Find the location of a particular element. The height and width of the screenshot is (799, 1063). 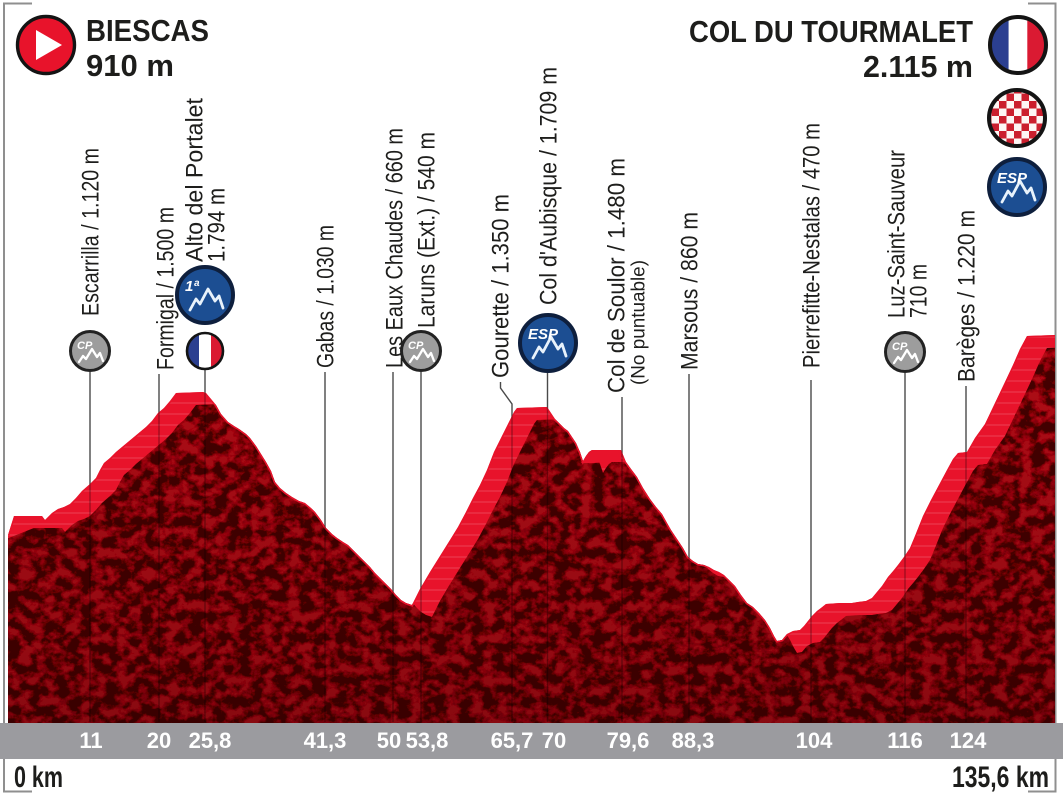

svg-text: Laruns (Ext.) / 540 m is located at coordinates (427, 230).